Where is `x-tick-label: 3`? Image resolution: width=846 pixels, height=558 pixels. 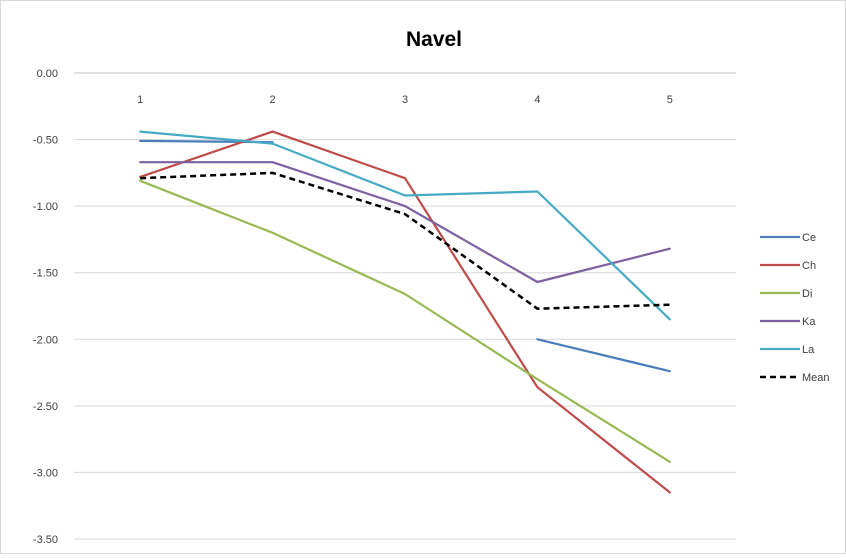 x-tick-label: 3 is located at coordinates (405, 100).